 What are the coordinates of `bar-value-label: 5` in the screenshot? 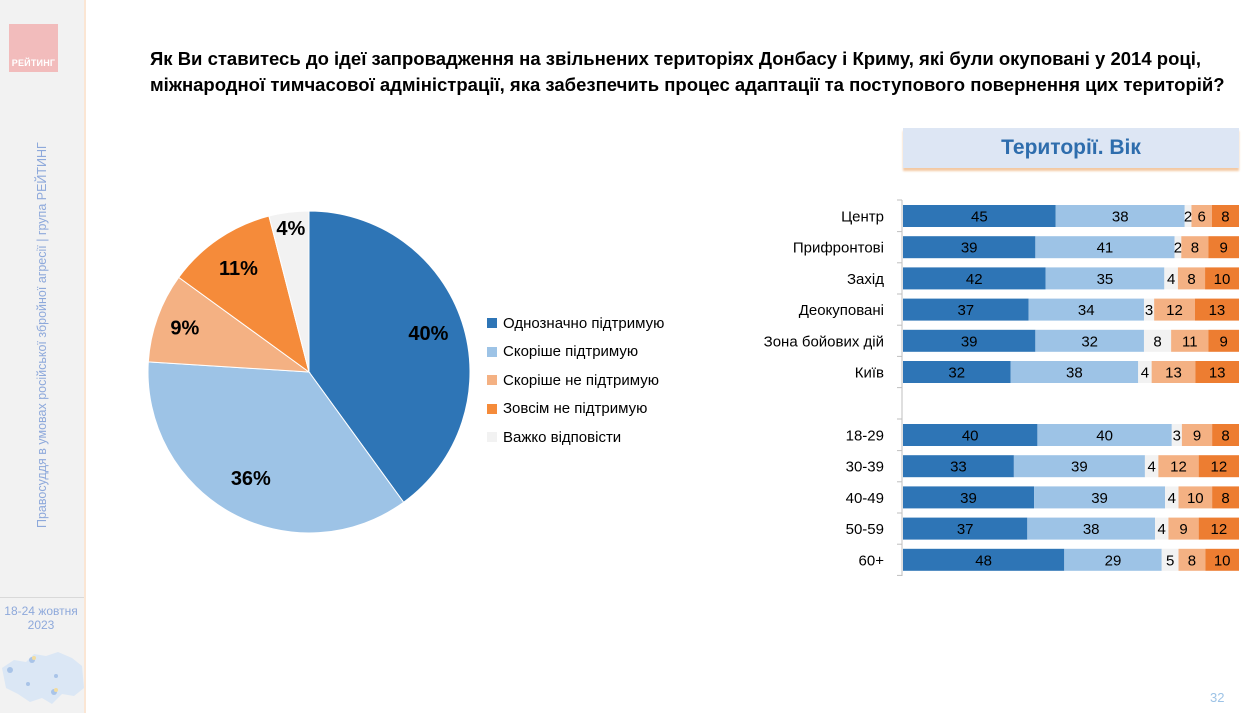 It's located at (1170, 560).